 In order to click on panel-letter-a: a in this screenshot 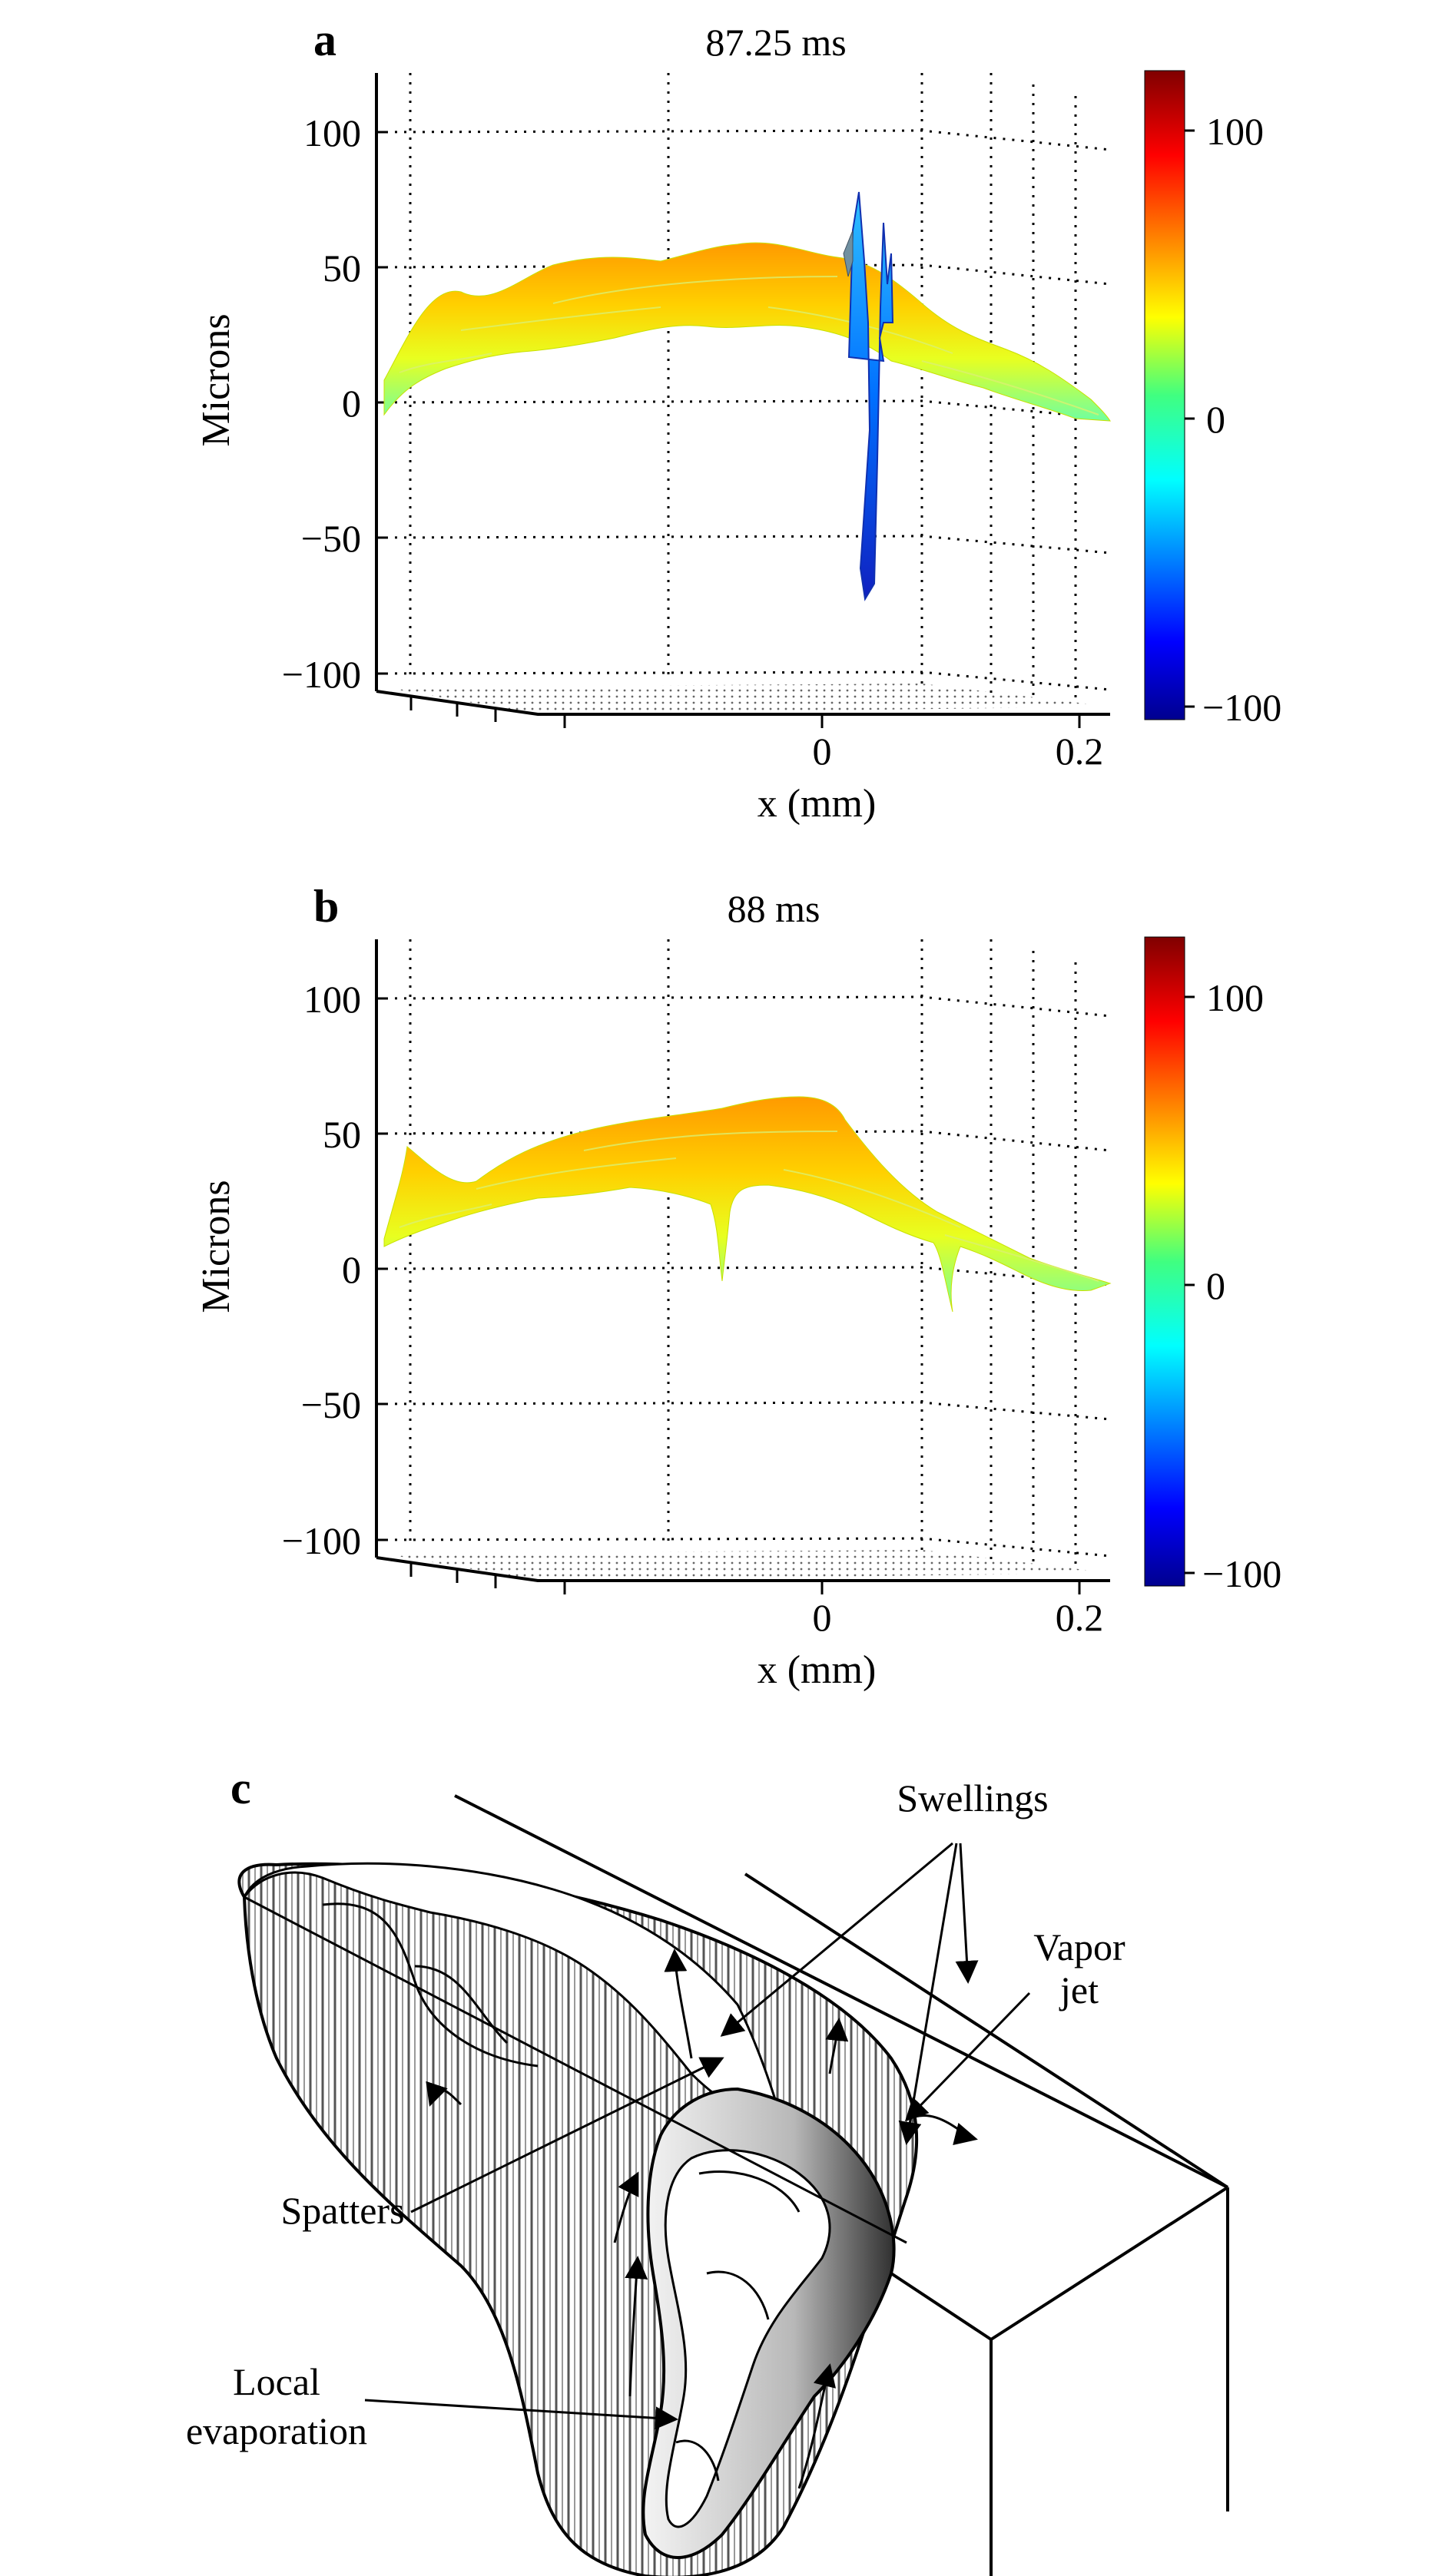, I will do `click(324, 40)`.